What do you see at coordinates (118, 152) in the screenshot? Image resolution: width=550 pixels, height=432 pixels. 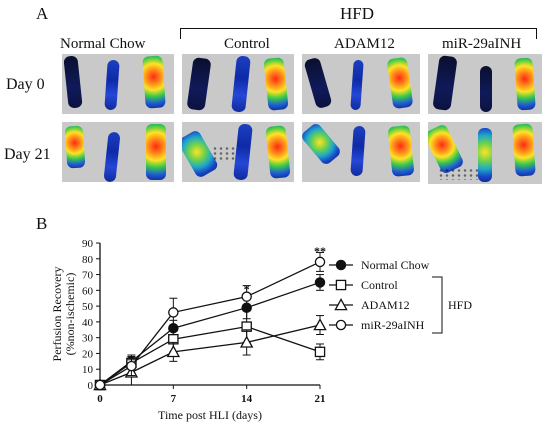 I see `laser-doppler-image-normal-chow-day21` at bounding box center [118, 152].